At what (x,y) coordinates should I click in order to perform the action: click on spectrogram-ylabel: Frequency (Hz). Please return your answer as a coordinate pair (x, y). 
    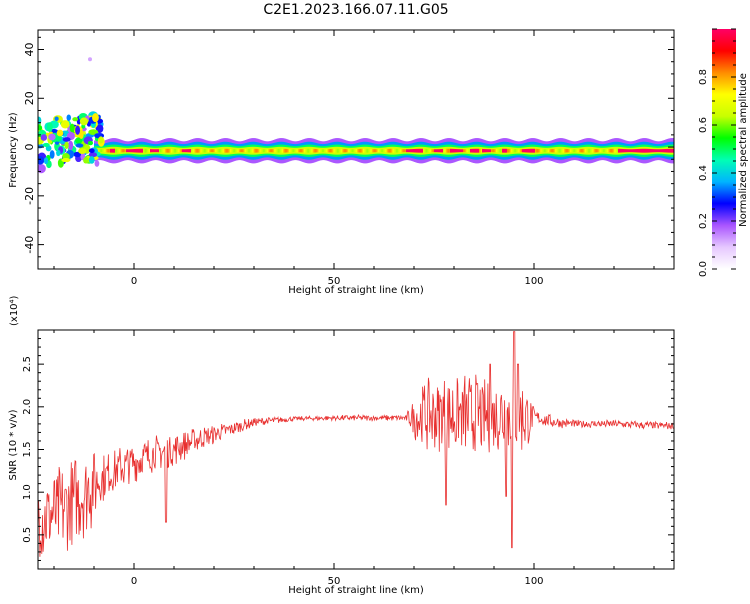
    Looking at the image, I should click on (13, 150).